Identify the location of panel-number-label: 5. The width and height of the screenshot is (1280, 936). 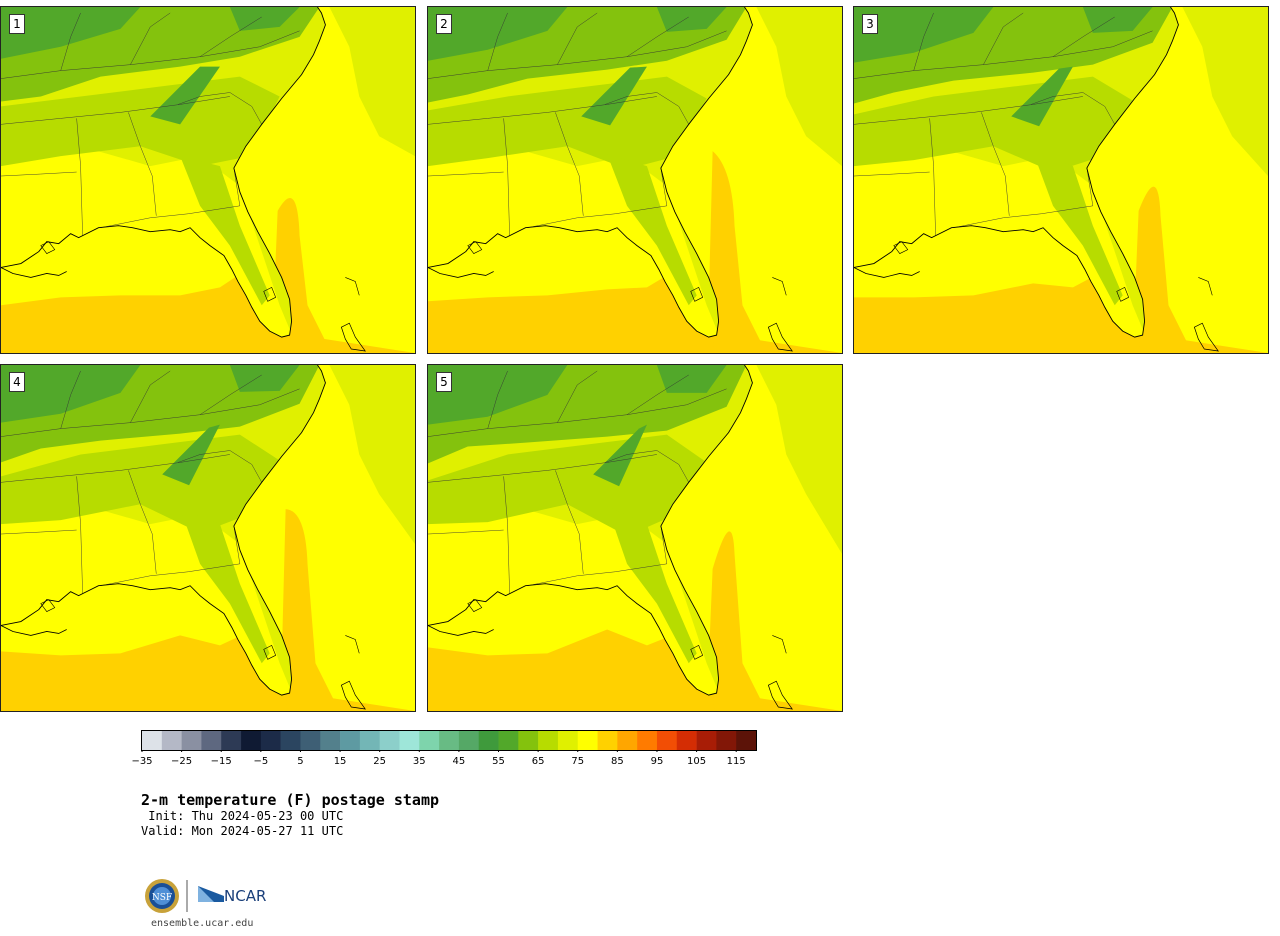
(444, 382).